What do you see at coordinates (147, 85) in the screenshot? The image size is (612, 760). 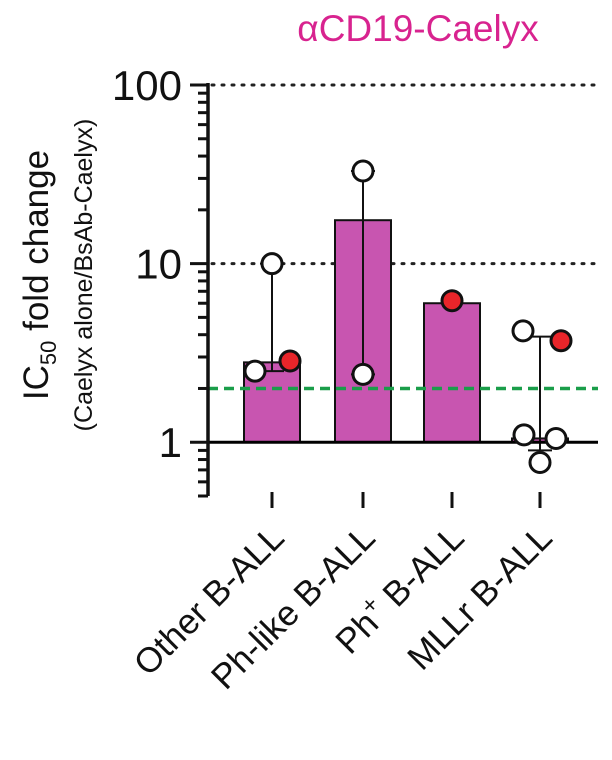 I see `y-tick-label-100: 100` at bounding box center [147, 85].